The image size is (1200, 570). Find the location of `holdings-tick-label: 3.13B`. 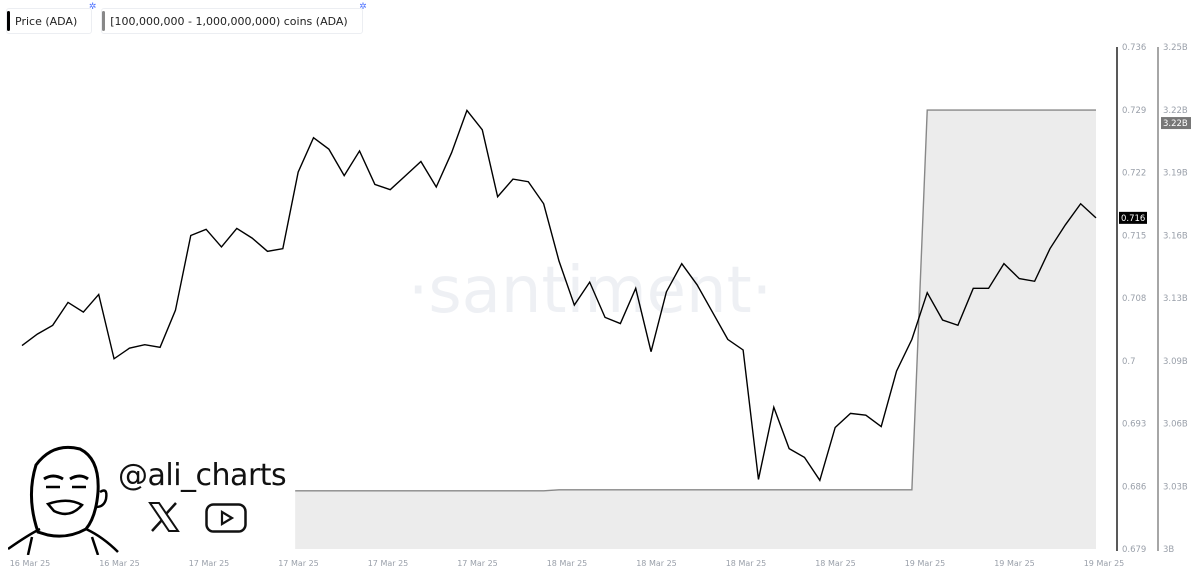

holdings-tick-label: 3.13B is located at coordinates (1175, 299).